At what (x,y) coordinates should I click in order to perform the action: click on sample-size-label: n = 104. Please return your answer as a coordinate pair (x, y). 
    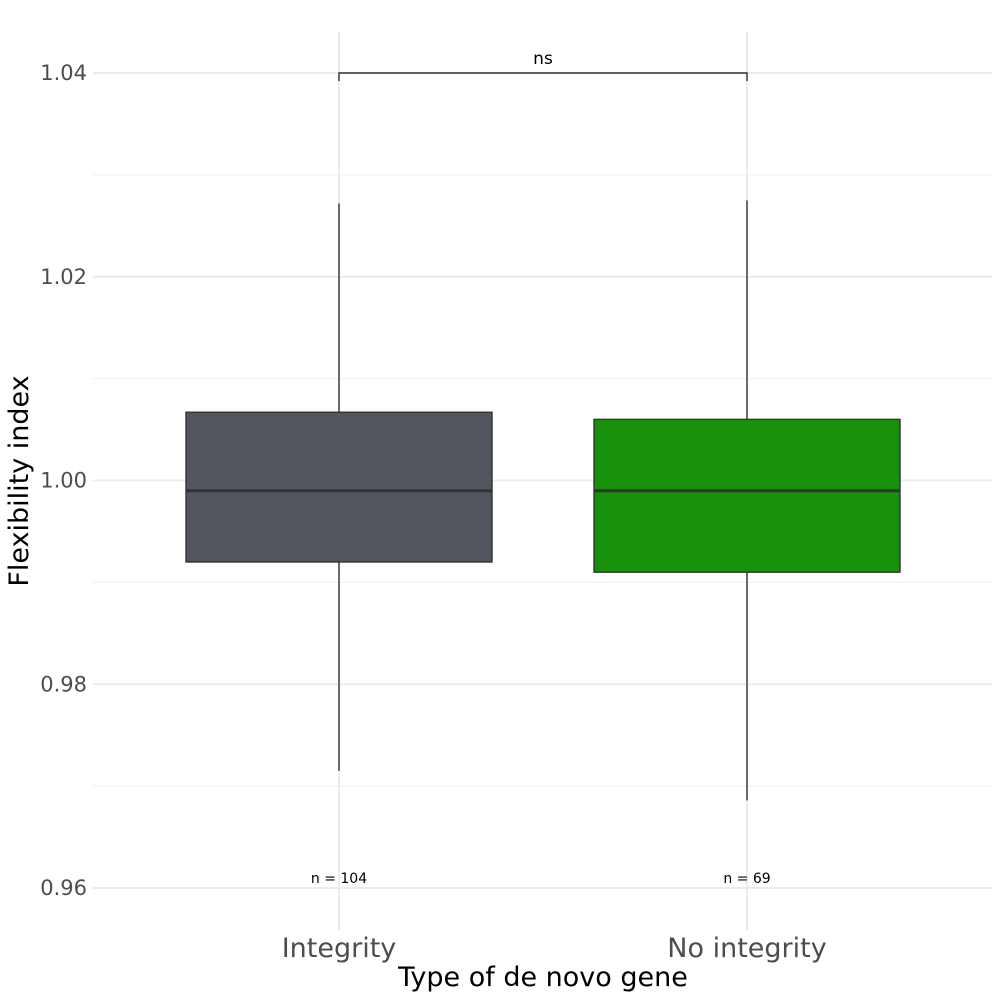
    Looking at the image, I should click on (339, 879).